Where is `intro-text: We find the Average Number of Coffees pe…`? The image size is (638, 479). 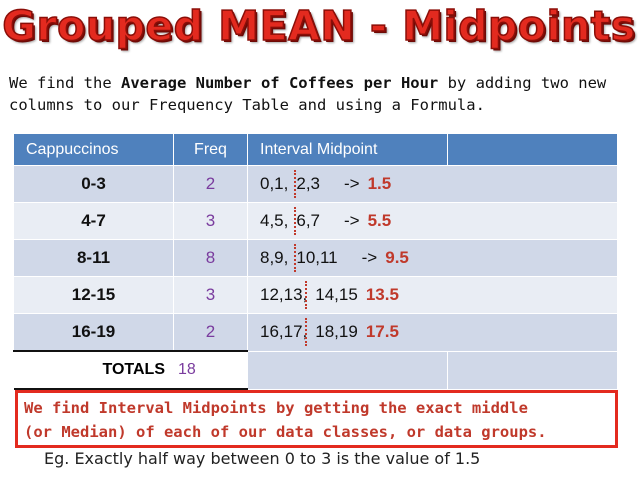
intro-text: We find the Average Number of Coffees pe… is located at coordinates (321, 94).